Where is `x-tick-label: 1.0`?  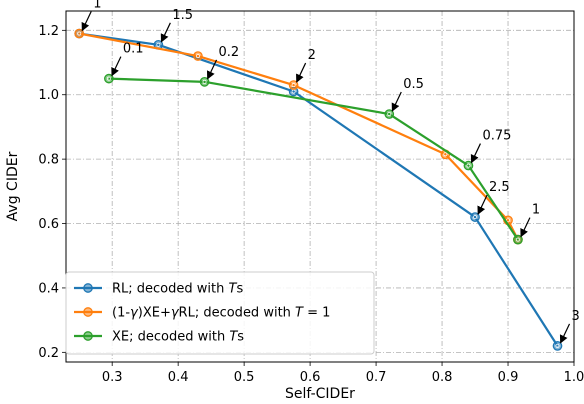
x-tick-label: 1.0 is located at coordinates (574, 377).